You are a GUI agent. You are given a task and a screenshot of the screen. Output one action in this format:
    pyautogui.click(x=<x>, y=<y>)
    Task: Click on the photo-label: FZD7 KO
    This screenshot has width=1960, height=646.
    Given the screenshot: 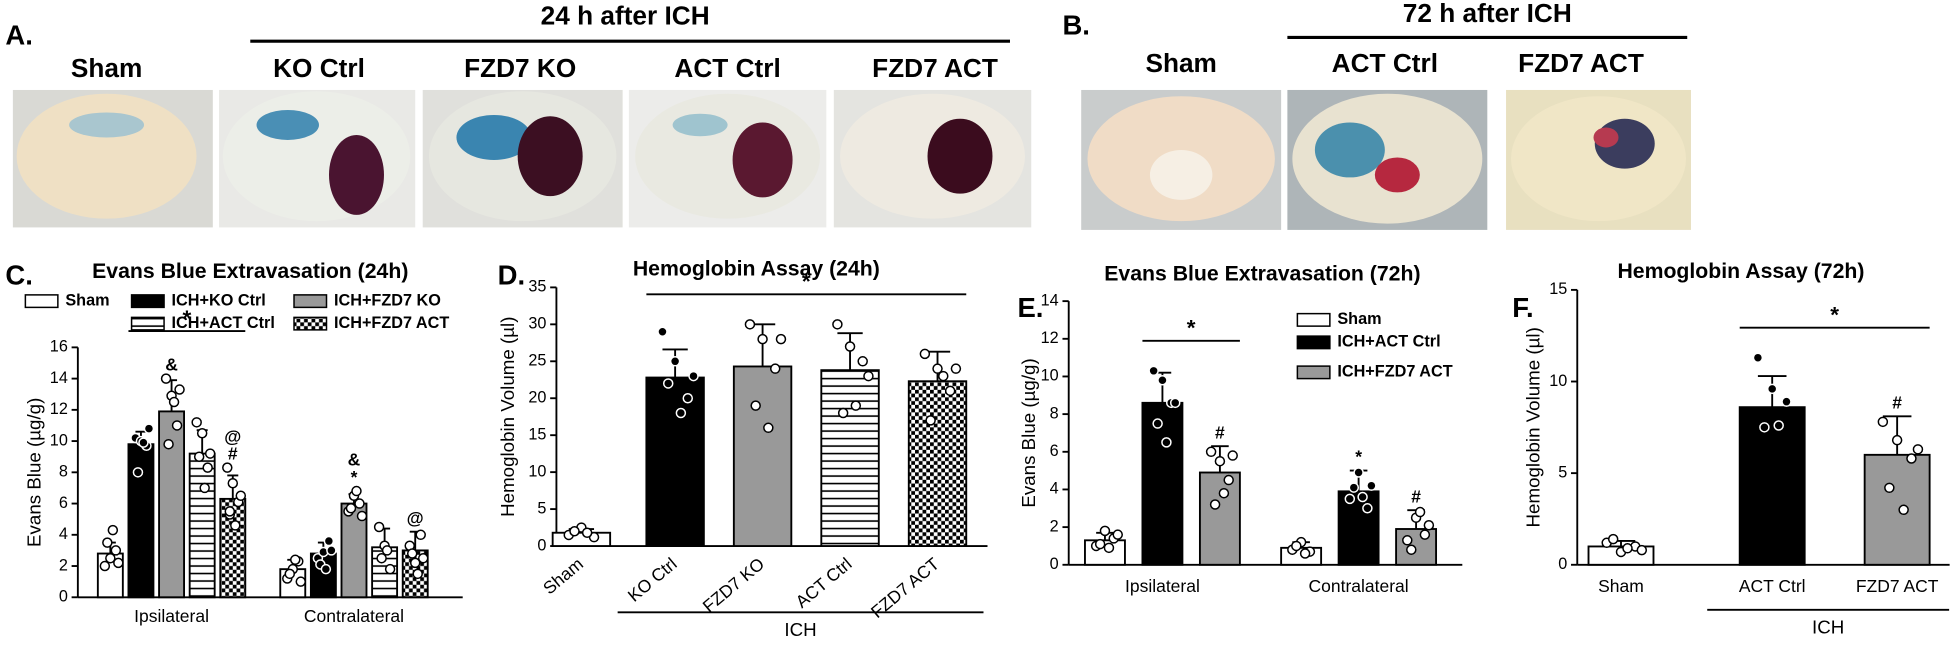 What is the action you would take?
    pyautogui.click(x=520, y=68)
    